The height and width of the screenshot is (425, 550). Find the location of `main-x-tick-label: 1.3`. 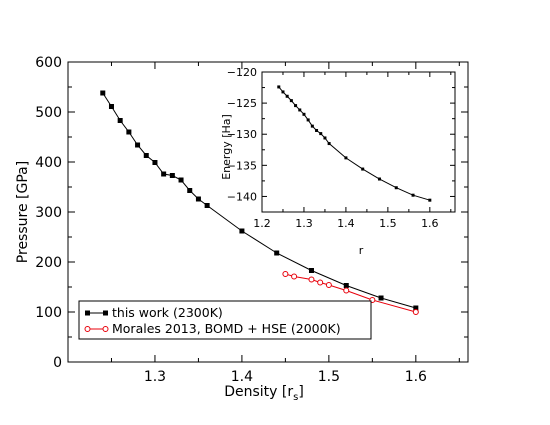

main-x-tick-label: 1.3 is located at coordinates (155, 377).